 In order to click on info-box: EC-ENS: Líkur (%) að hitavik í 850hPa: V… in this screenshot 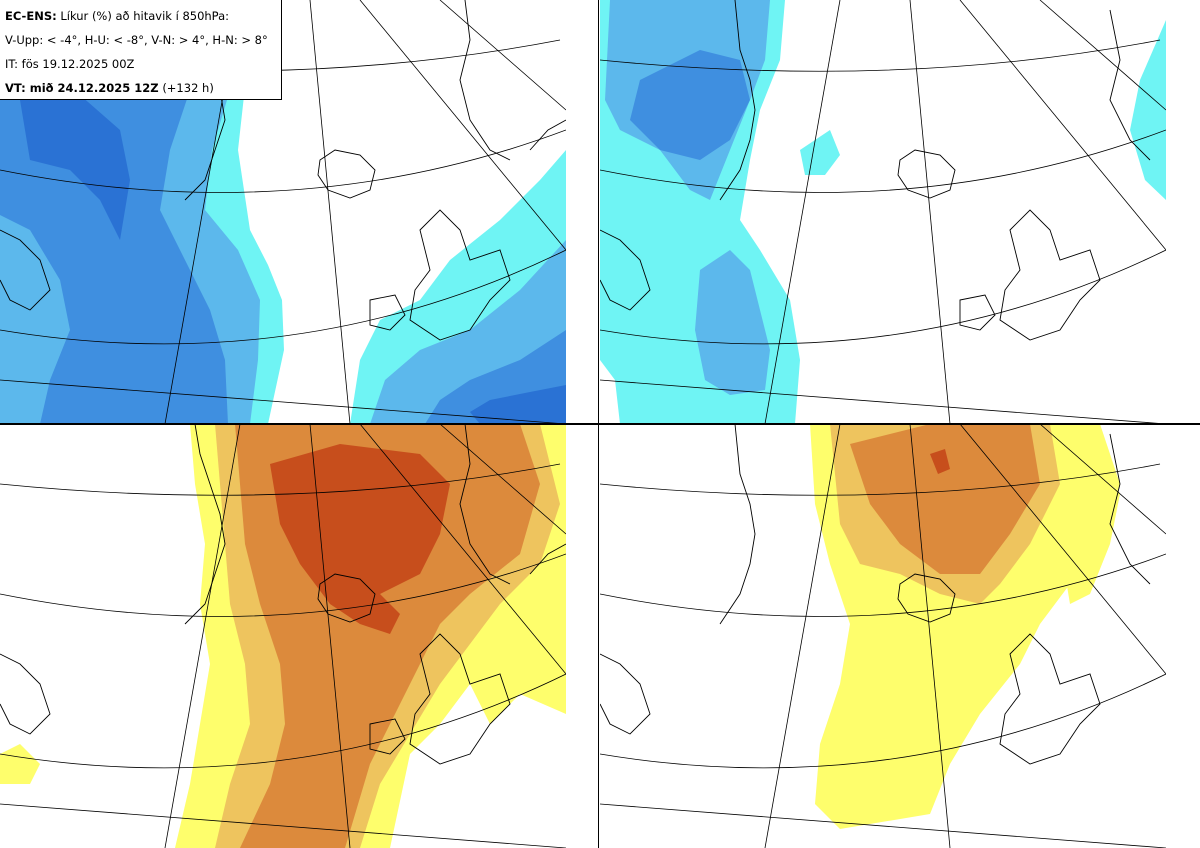, I will do `click(141, 50)`.